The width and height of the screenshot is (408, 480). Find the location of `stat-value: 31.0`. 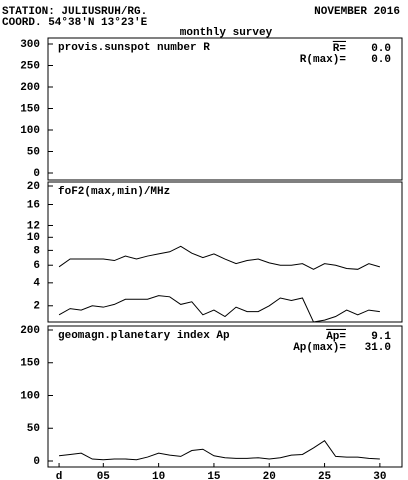

stat-value: 31.0 is located at coordinates (378, 348).